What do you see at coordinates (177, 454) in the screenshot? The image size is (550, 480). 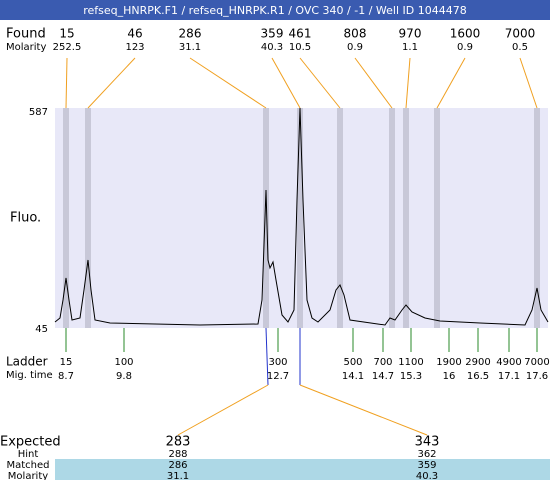 I see `hint-value: 288` at bounding box center [177, 454].